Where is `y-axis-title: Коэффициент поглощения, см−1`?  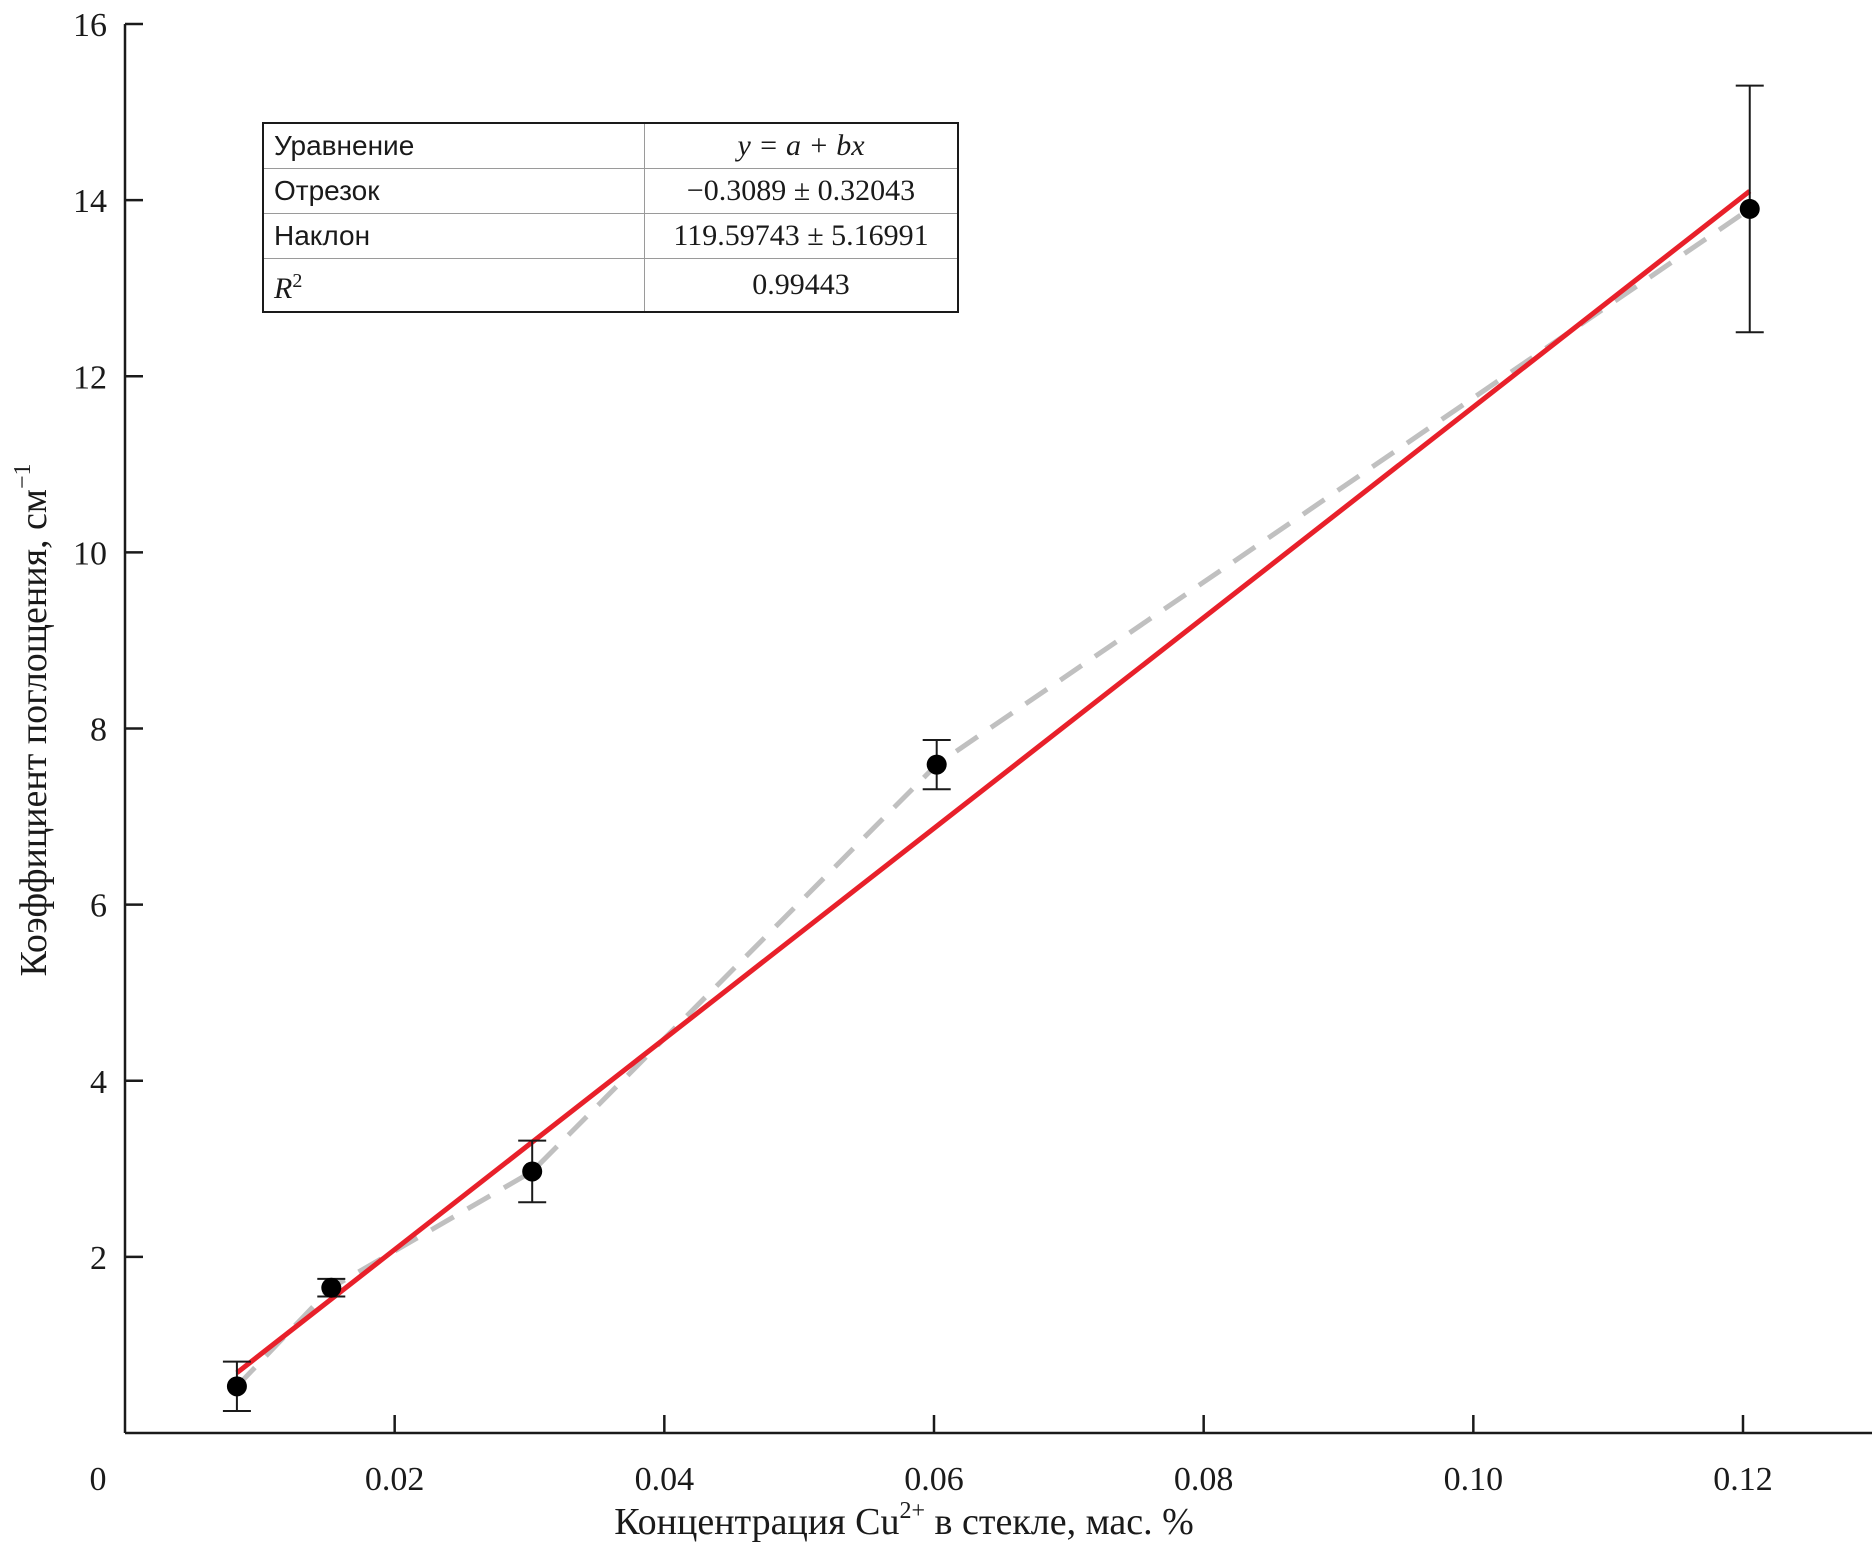 y-axis-title: Коэффициент поглощения, см−1 is located at coordinates (32, 719).